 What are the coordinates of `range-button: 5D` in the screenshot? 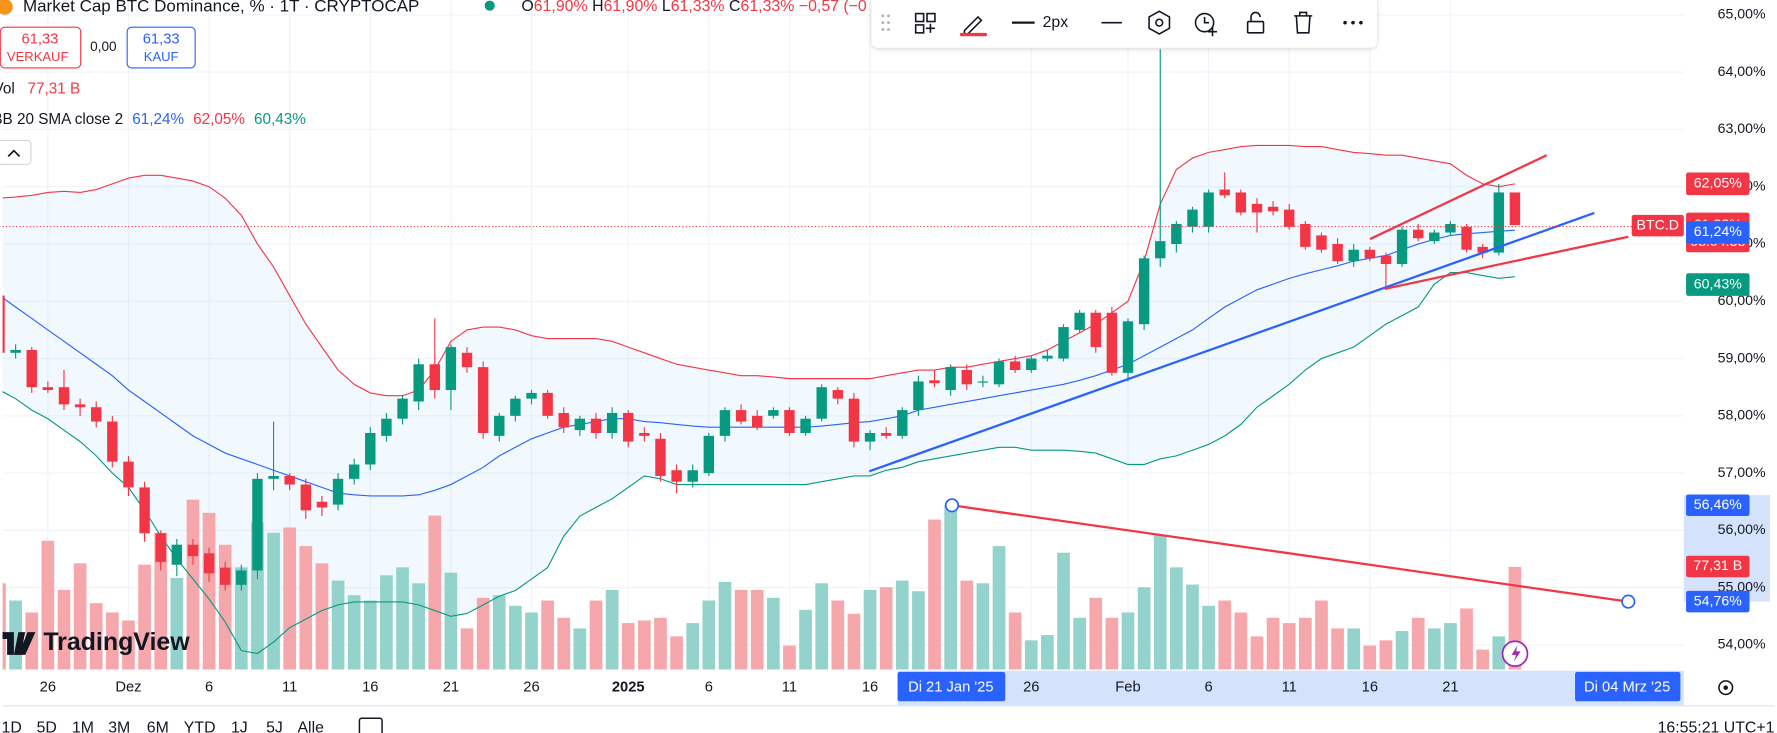 It's located at (47, 726).